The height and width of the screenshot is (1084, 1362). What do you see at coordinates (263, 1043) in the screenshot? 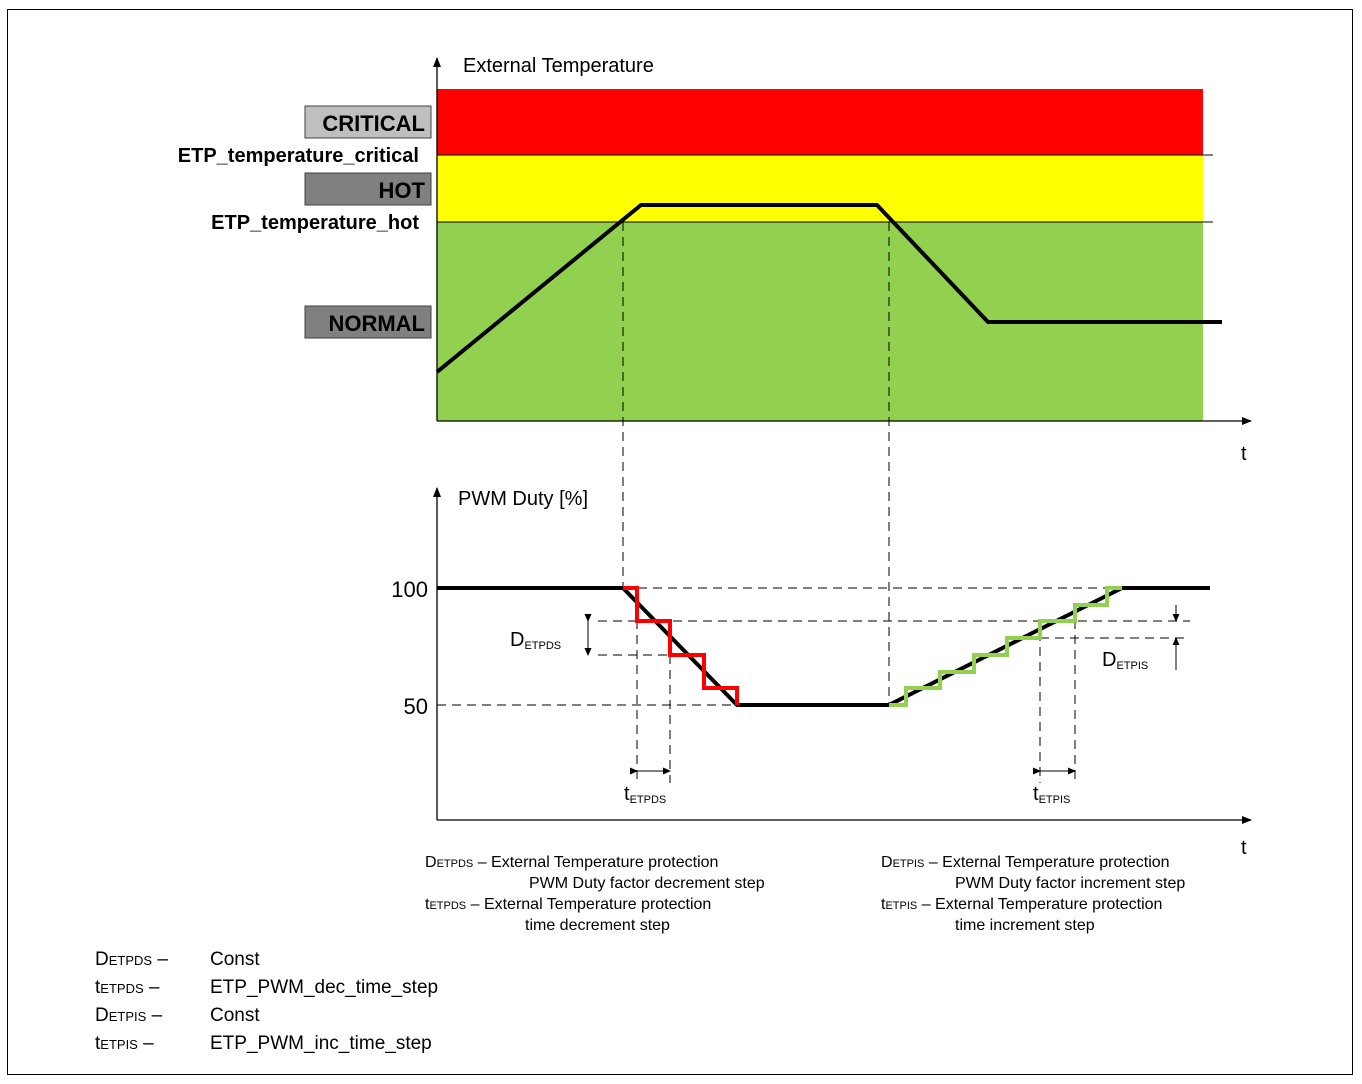
I see `definition-row: tETPIS – ETP_PWM_inc_time_step` at bounding box center [263, 1043].